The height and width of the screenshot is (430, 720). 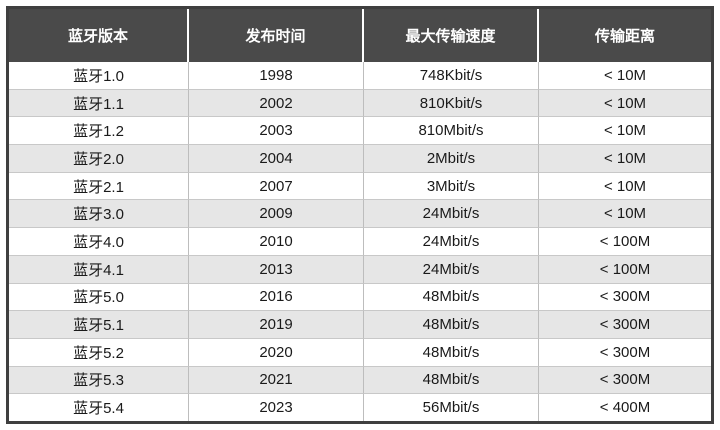 I want to click on table-row: 蓝牙5.1 2019 48Mbit/s < 300M, so click(x=360, y=325).